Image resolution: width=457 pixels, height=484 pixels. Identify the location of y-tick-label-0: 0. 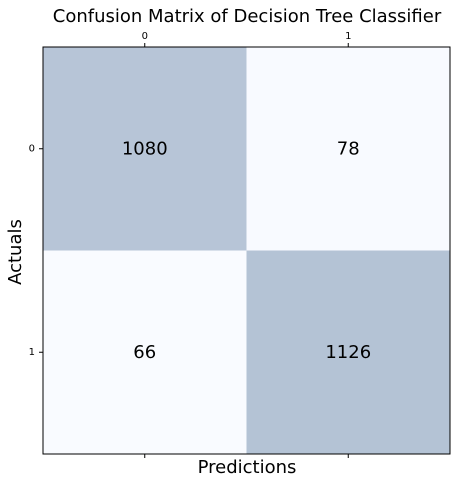
(32, 148).